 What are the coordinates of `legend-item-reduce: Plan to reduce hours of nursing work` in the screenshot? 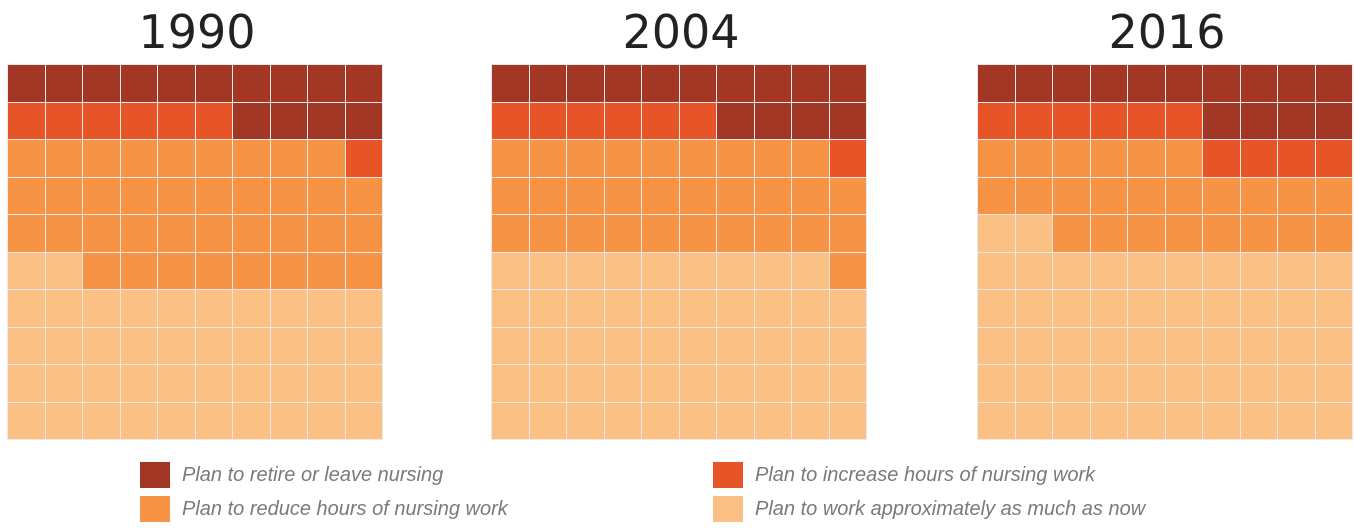 It's located at (324, 509).